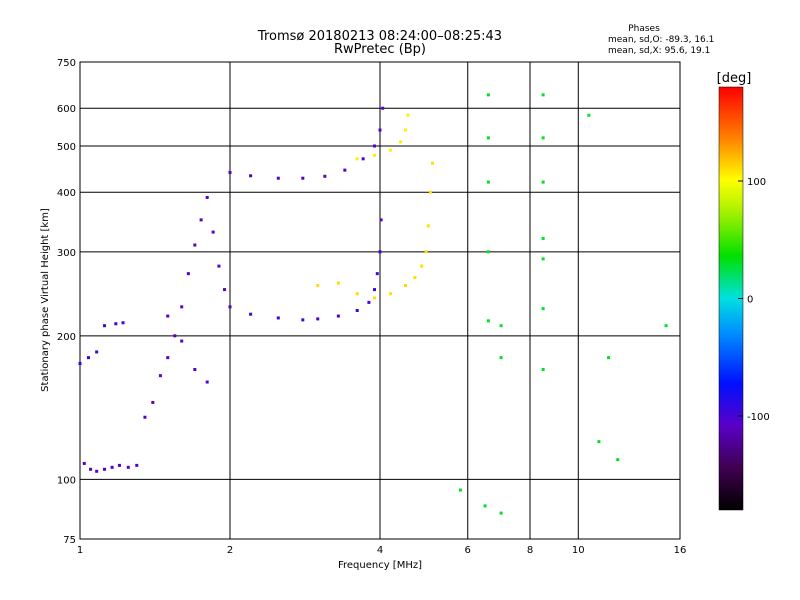 This screenshot has height=600, width=800. What do you see at coordinates (45, 300) in the screenshot?
I see `y-axis-label: Stationary phase Virtual Height [km]` at bounding box center [45, 300].